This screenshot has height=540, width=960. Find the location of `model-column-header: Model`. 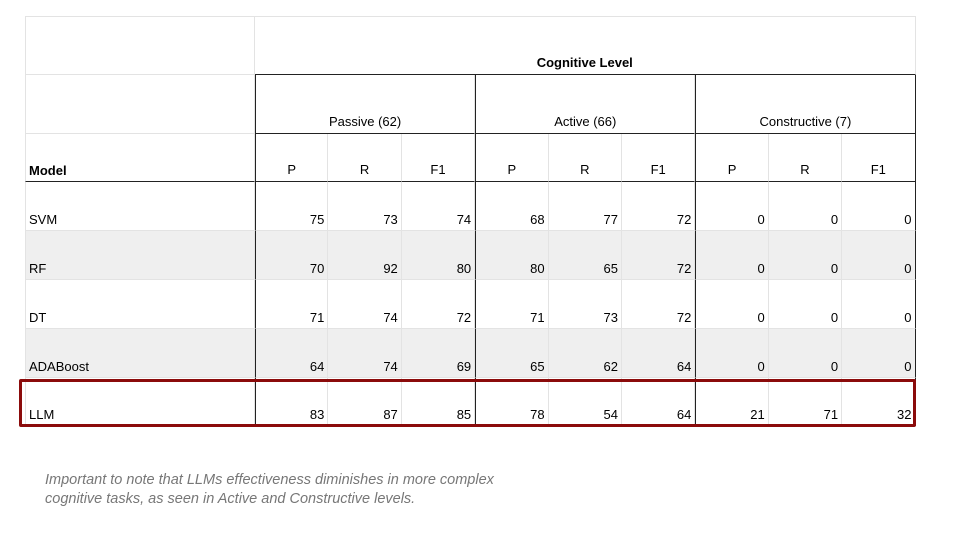

model-column-header: Model is located at coordinates (140, 158).